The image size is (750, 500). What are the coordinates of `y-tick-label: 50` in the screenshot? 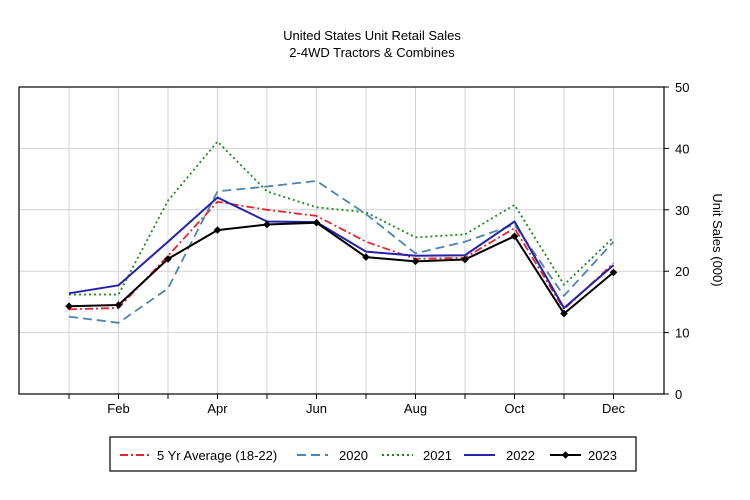 It's located at (682, 87).